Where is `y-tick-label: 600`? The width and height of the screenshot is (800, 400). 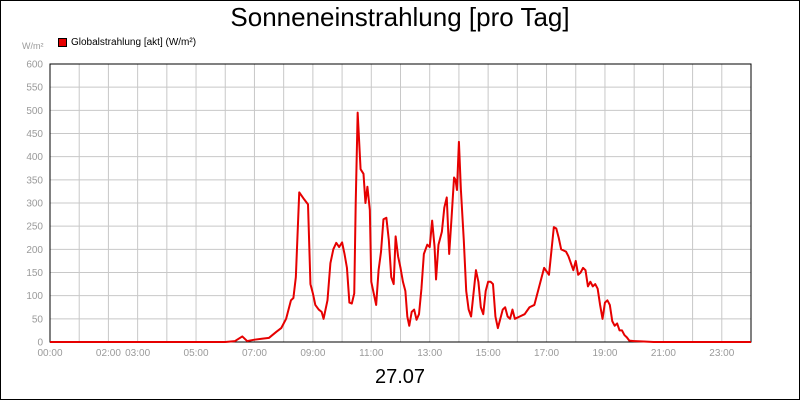 y-tick-label: 600 is located at coordinates (34, 65).